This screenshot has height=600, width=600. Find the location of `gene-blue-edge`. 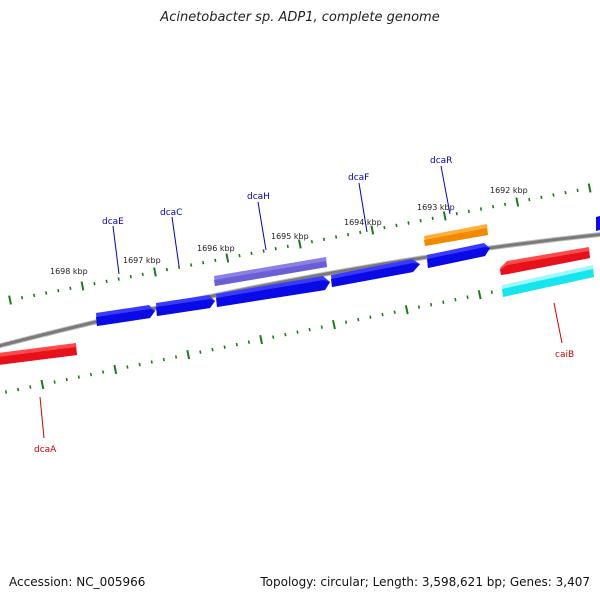

gene-blue-edge is located at coordinates (598, 223).